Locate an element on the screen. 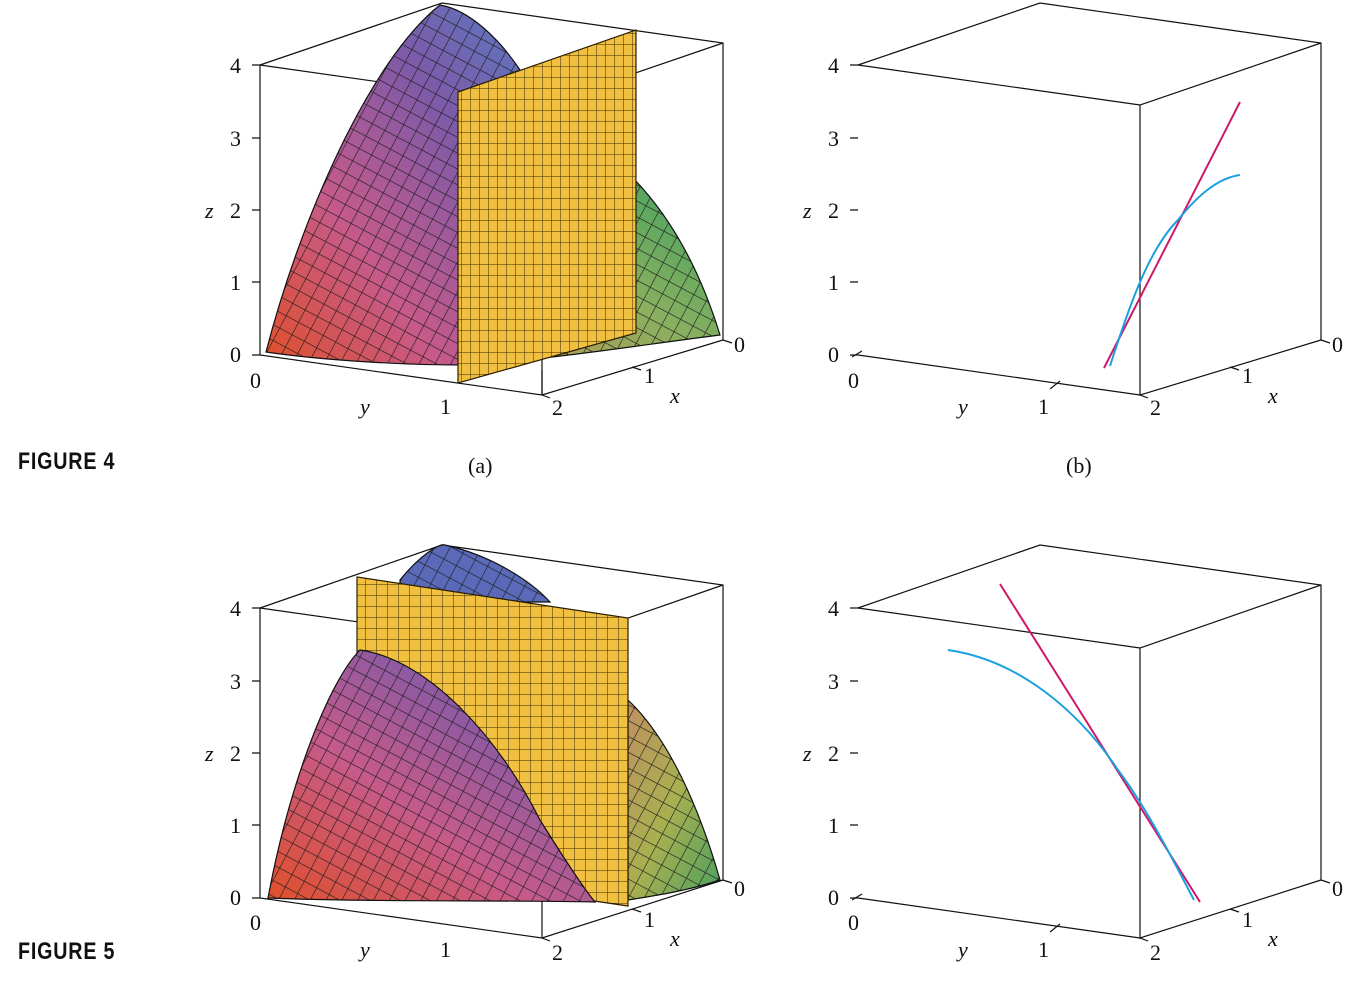 This screenshot has height=984, width=1348. panel-caption: (b) is located at coordinates (1079, 465).